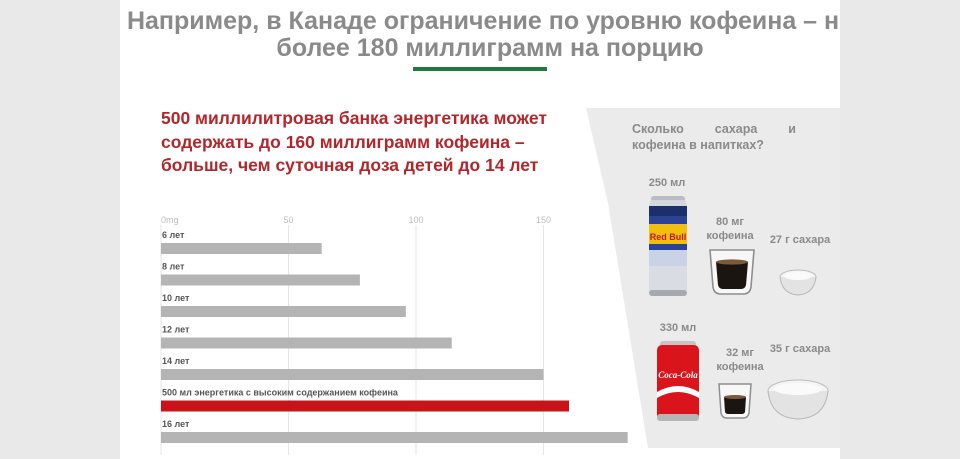  What do you see at coordinates (288, 220) in the screenshot?
I see `x-tick-label: 50` at bounding box center [288, 220].